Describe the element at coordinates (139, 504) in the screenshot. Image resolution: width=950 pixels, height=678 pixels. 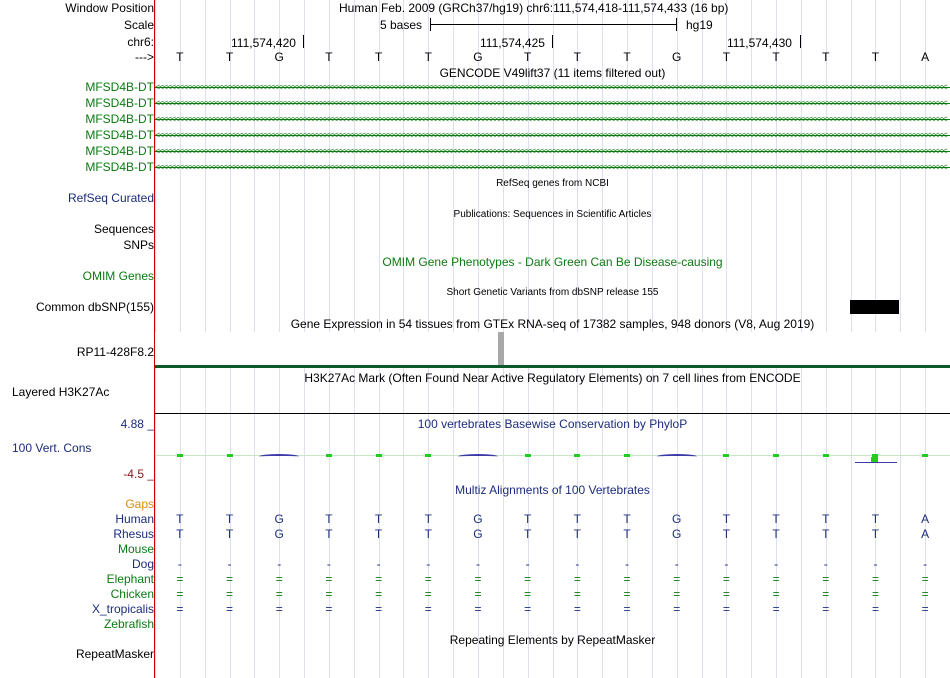
I see `label-gaps: Gaps` at that location.